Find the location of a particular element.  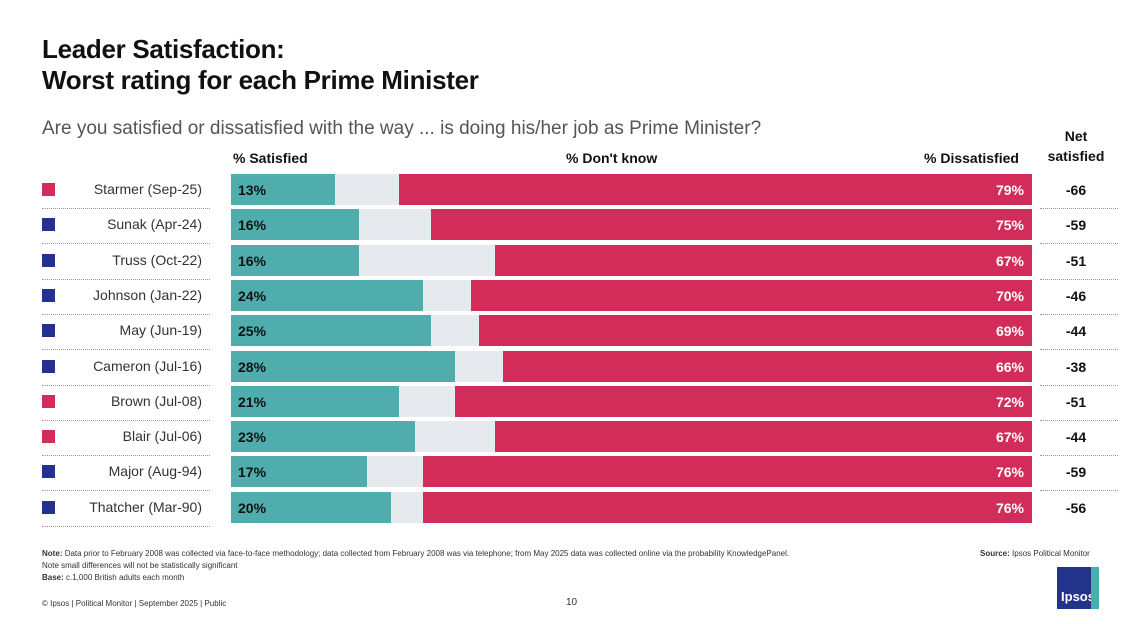

satisfied-label: 28% is located at coordinates (252, 366).